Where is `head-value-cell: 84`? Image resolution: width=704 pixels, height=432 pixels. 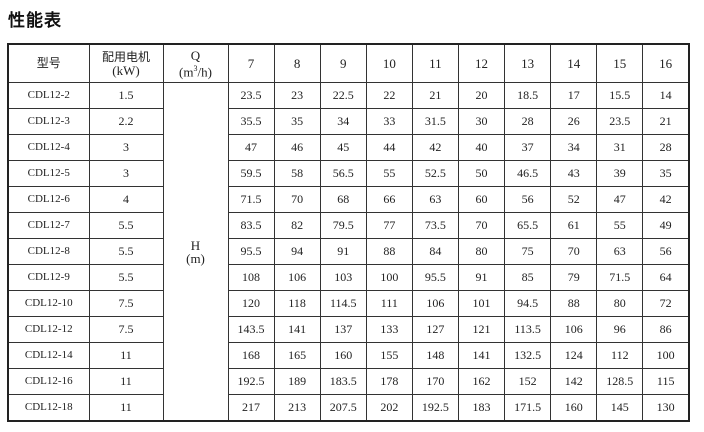 head-value-cell: 84 is located at coordinates (435, 251).